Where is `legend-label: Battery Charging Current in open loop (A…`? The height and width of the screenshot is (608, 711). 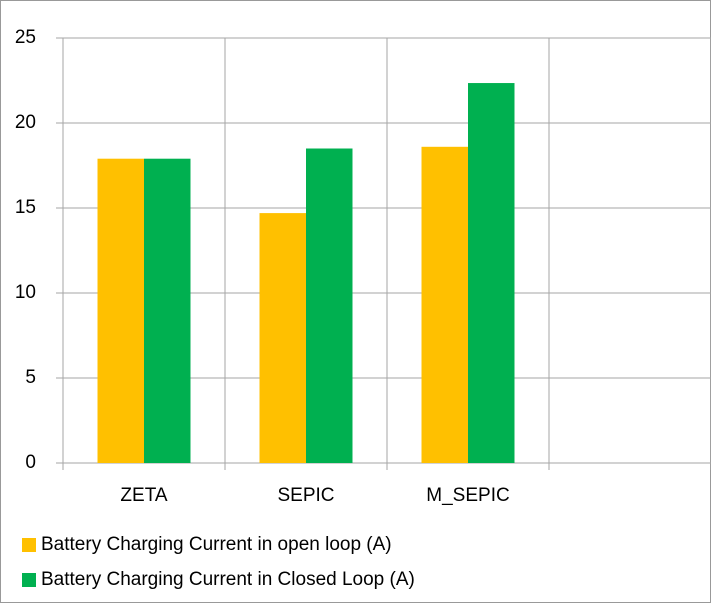
legend-label: Battery Charging Current in open loop (A… is located at coordinates (216, 544).